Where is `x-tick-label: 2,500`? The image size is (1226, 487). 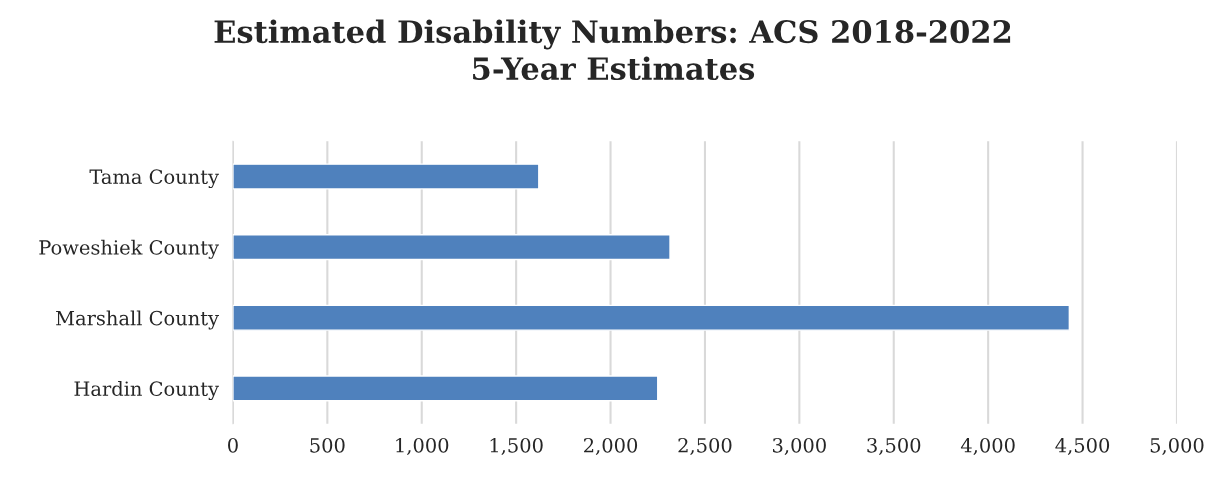 x-tick-label: 2,500 is located at coordinates (705, 446).